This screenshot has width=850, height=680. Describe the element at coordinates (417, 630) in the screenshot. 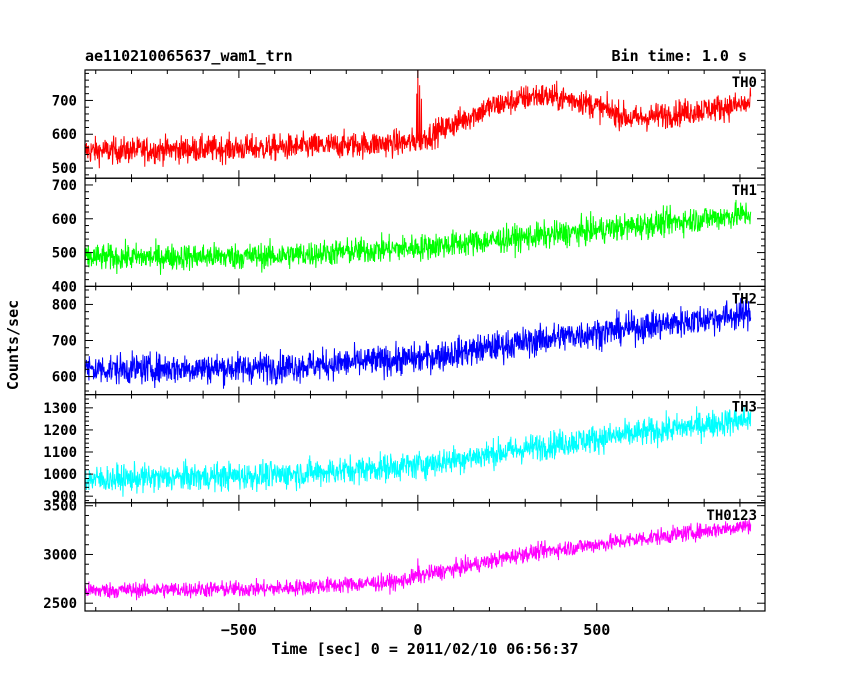

I see `x-tick-label: 0` at that location.